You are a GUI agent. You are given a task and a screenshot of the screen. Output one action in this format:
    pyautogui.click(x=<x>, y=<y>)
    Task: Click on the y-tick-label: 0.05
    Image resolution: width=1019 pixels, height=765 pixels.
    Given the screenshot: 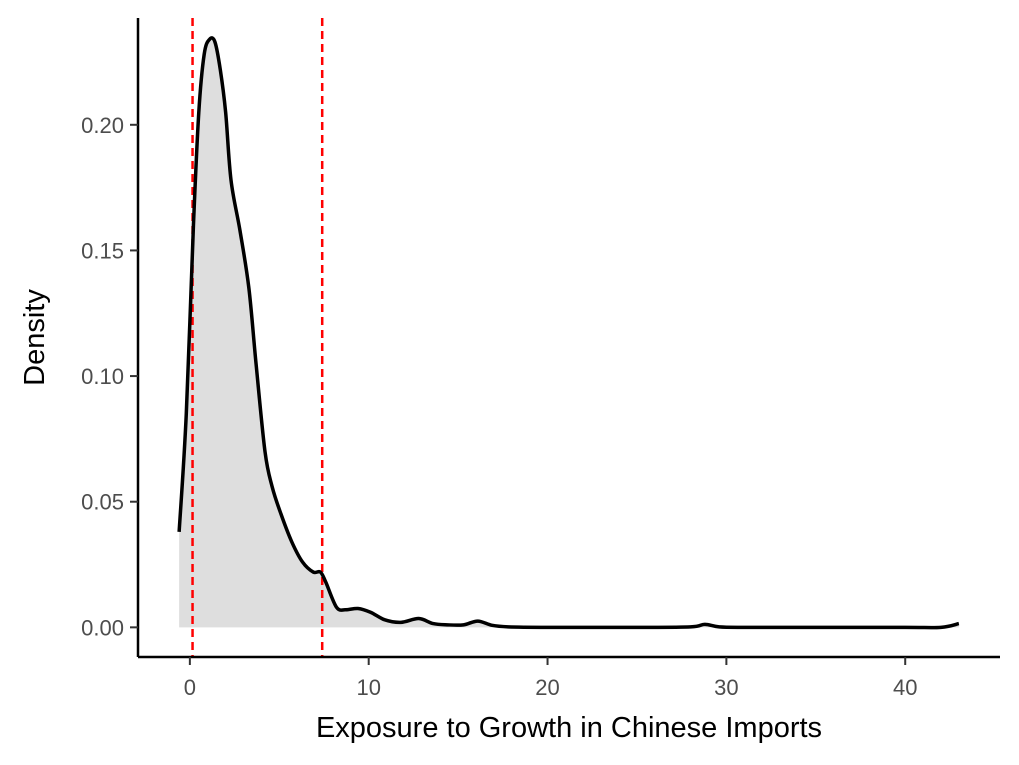 What is the action you would take?
    pyautogui.click(x=102, y=502)
    